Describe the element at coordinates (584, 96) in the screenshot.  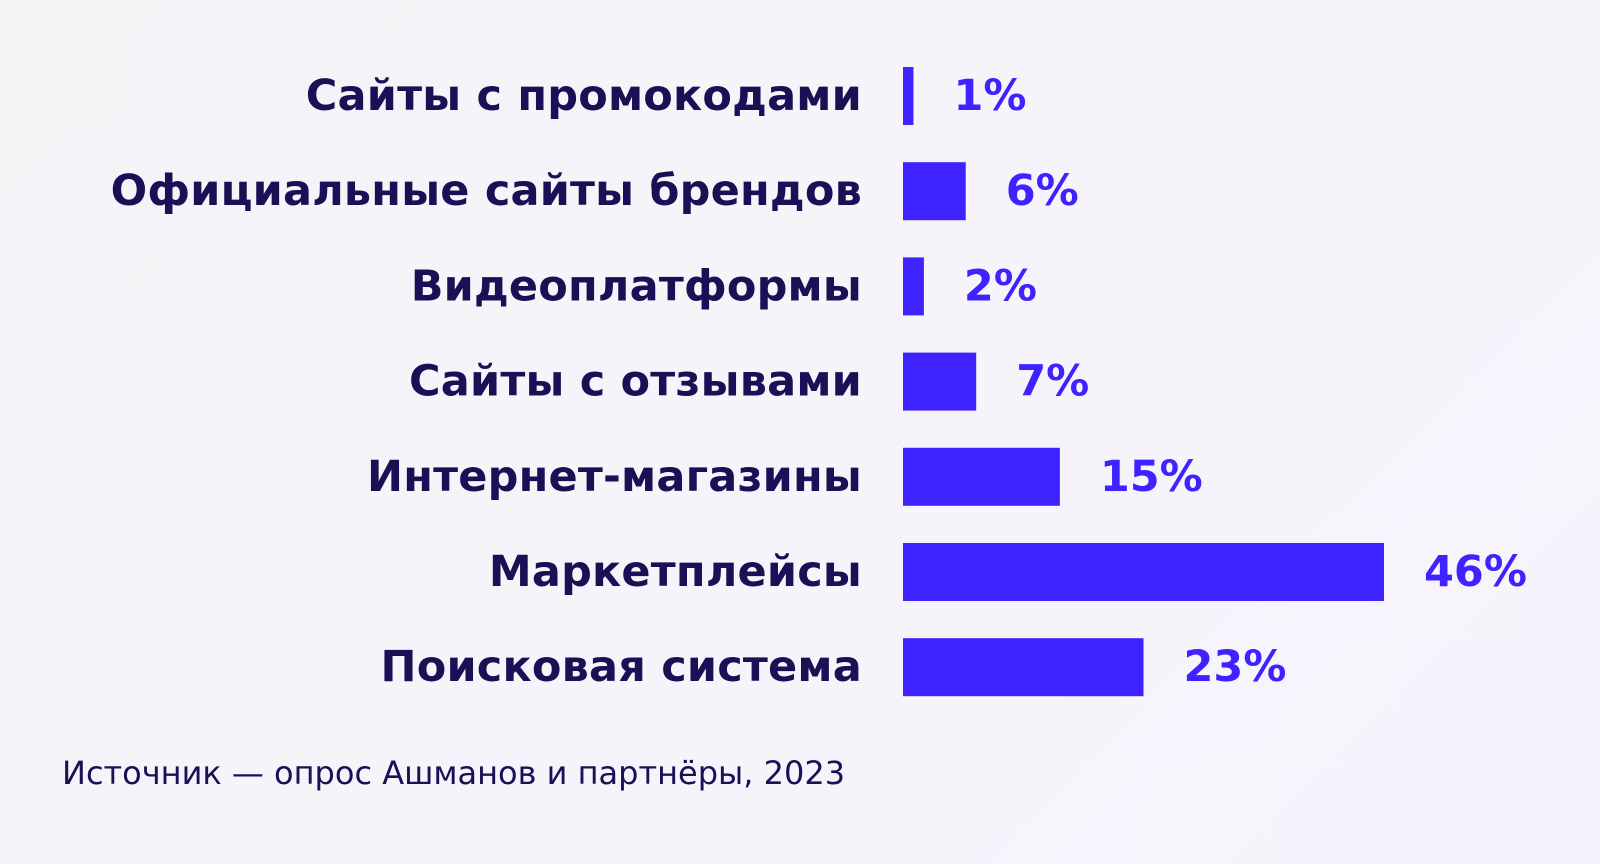
I see `category-label: Сайты с промокодами` at that location.